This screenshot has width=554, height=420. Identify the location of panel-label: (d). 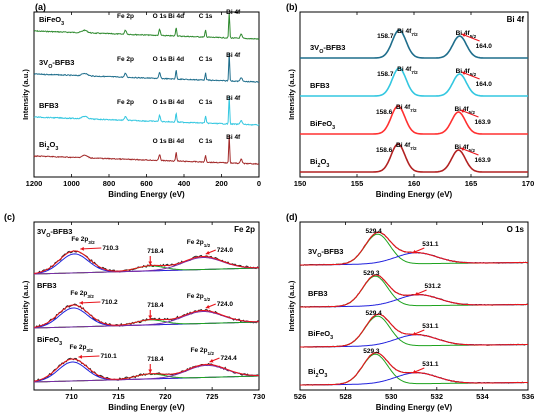
(292, 217).